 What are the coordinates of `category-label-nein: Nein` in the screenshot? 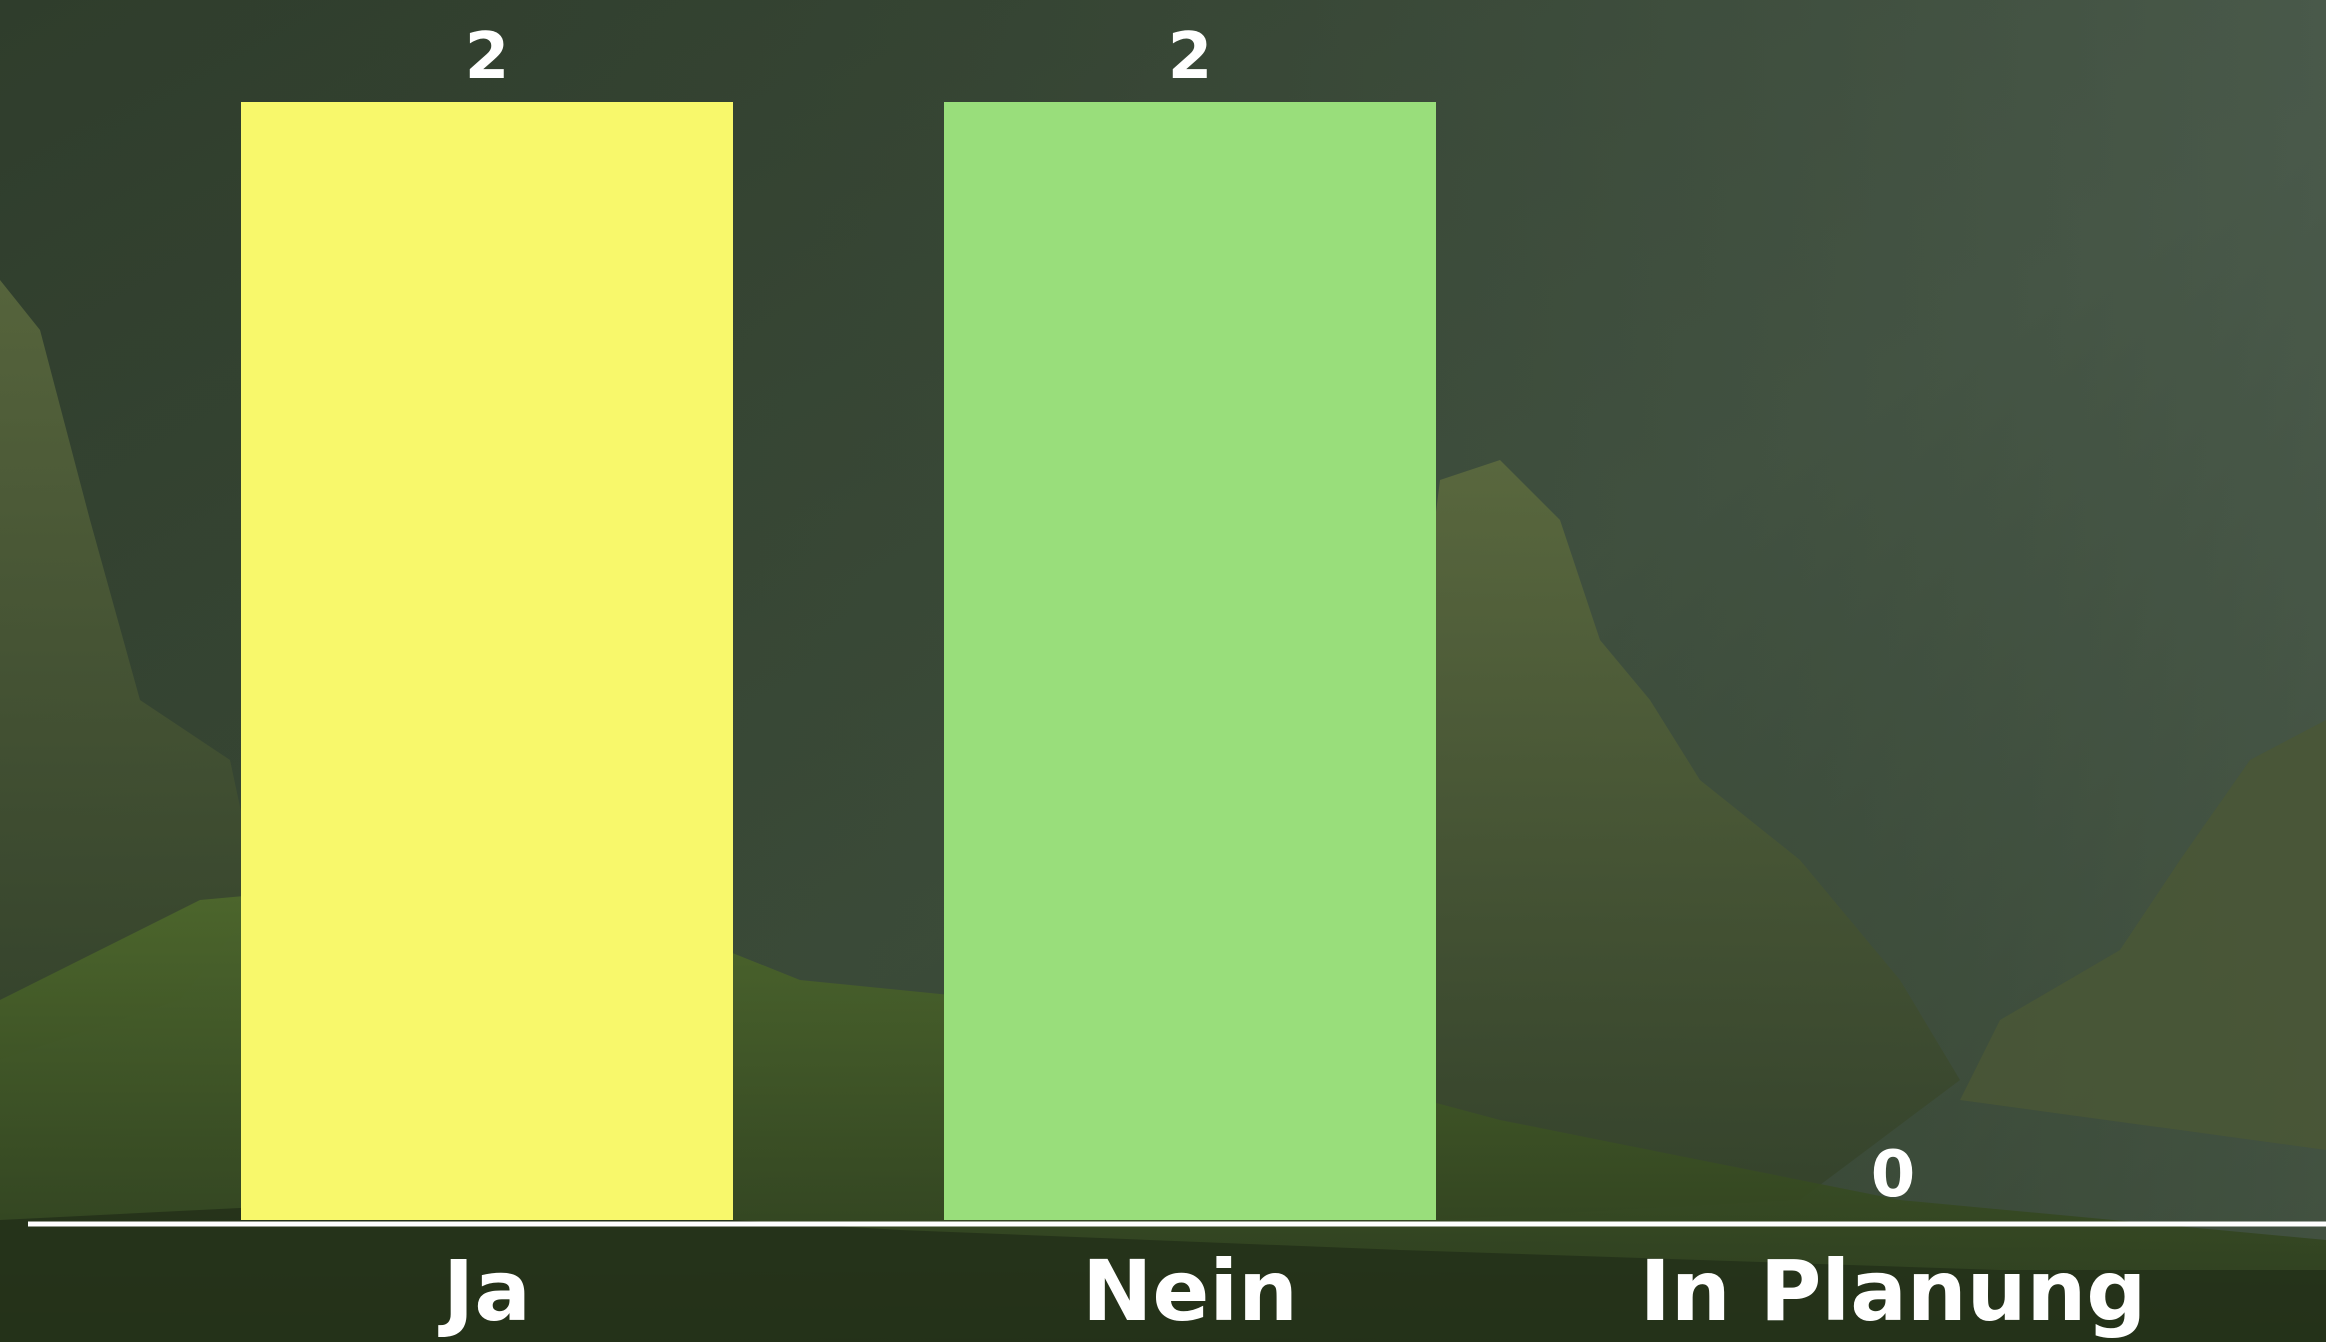 It's located at (1190, 1291).